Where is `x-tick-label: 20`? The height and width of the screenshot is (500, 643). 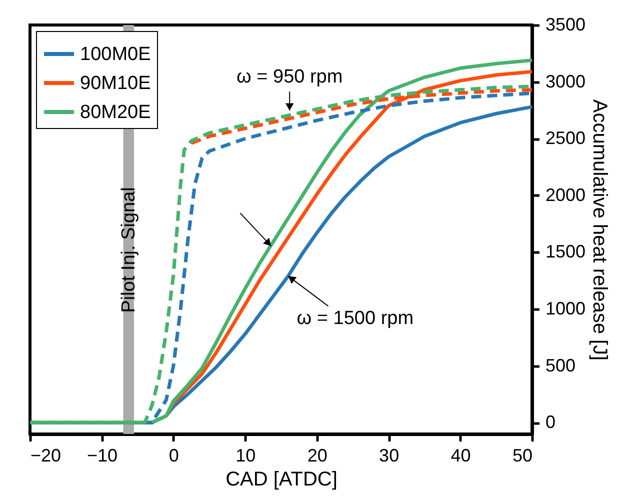 x-tick-label: 20 is located at coordinates (317, 456).